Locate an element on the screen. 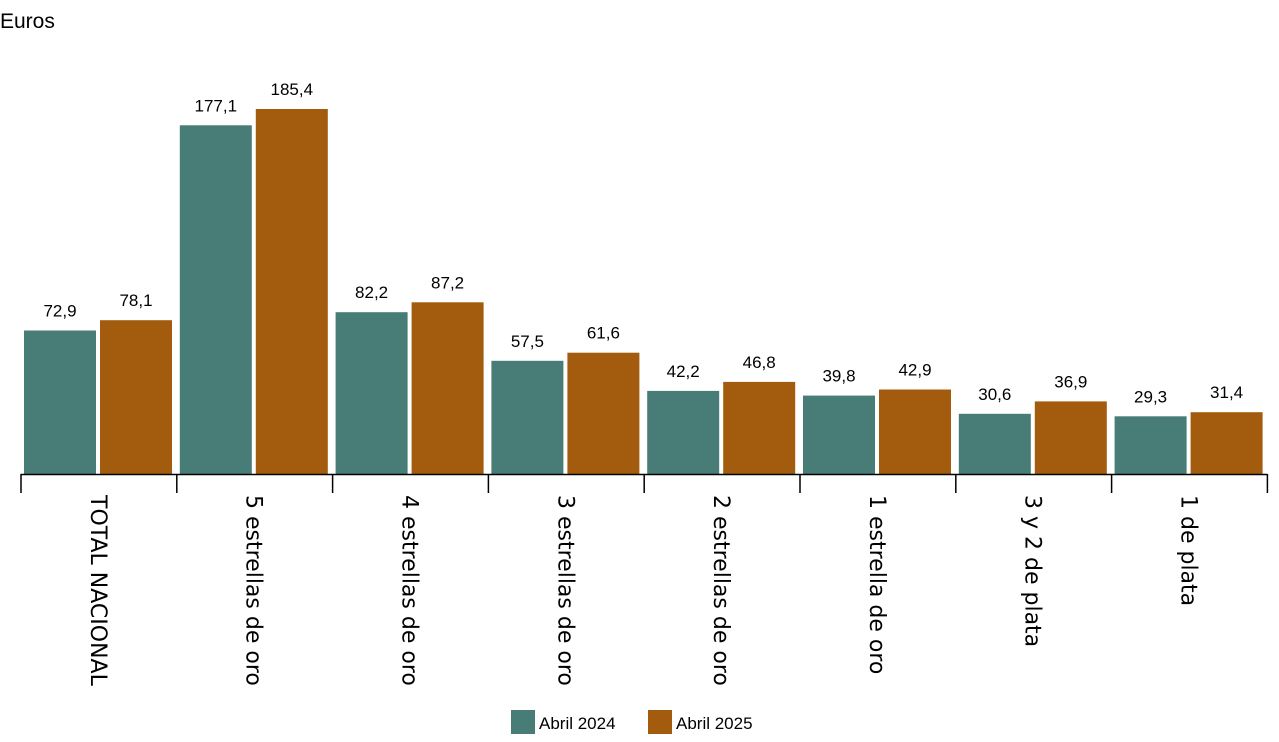 The image size is (1279, 742). data-label-total-nacional-abril-2025: 78,1 is located at coordinates (135, 300).